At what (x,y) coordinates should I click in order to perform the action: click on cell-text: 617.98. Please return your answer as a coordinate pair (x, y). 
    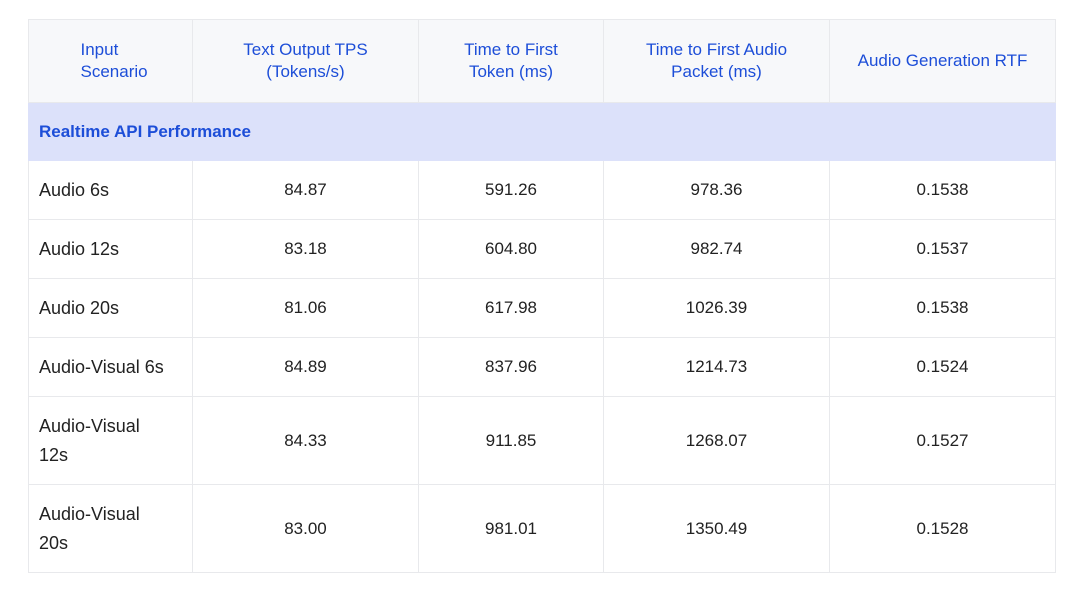
    Looking at the image, I should click on (511, 307).